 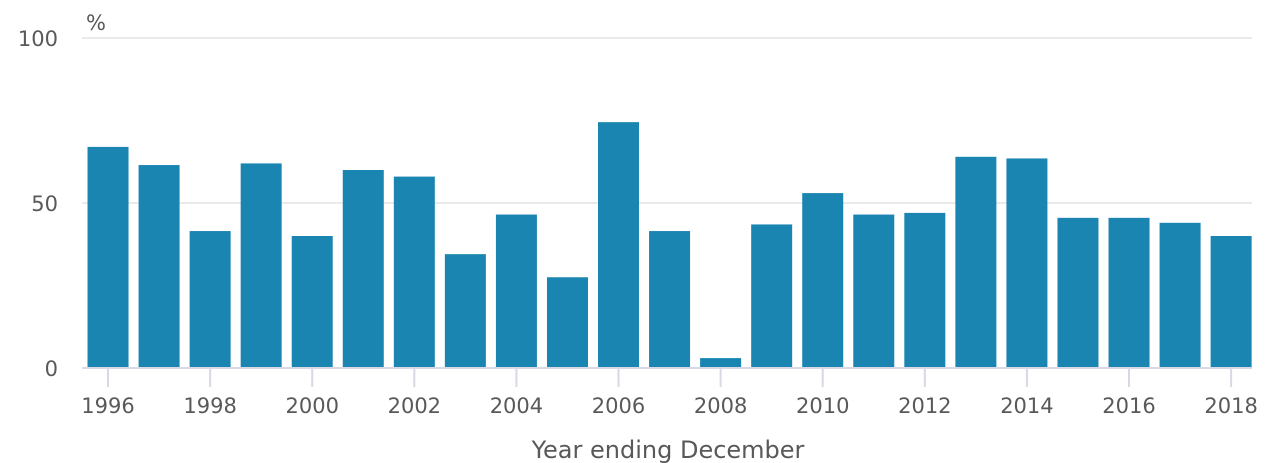 What do you see at coordinates (1180, 295) in the screenshot?
I see `bar-2017` at bounding box center [1180, 295].